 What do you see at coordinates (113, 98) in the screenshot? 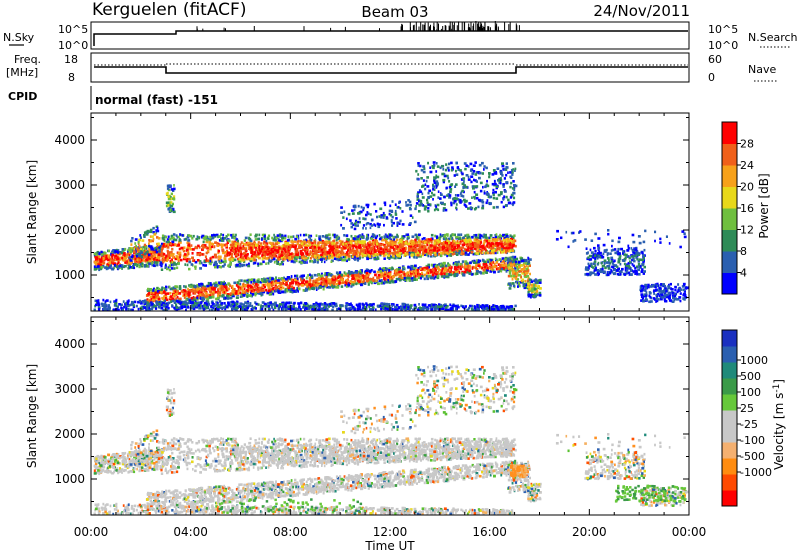
I see `cpid-panel: CPID normal (fast) -151` at bounding box center [113, 98].